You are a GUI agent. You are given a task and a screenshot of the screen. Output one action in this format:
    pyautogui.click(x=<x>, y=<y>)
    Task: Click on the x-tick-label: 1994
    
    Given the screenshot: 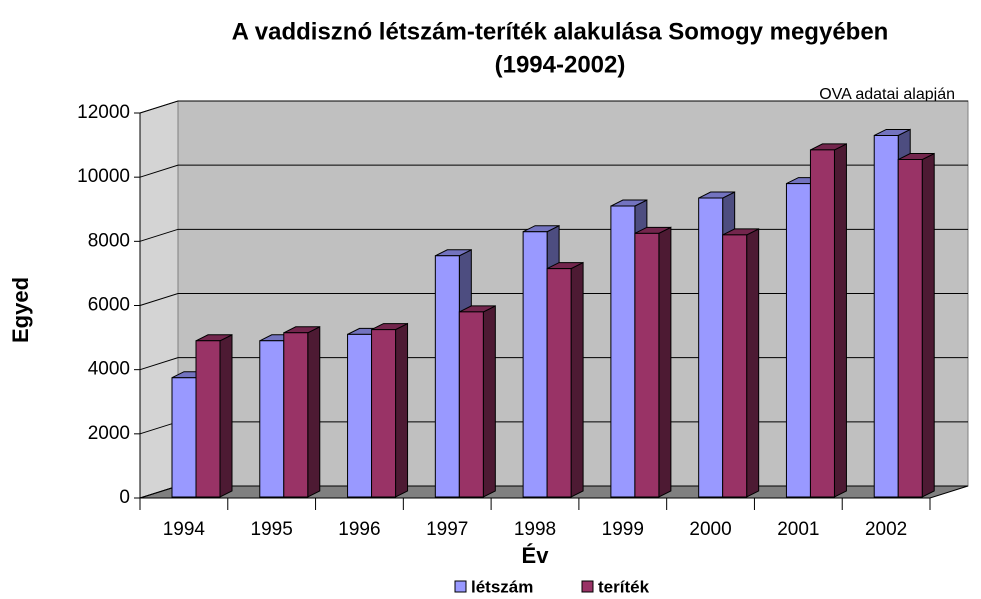 What is the action you would take?
    pyautogui.click(x=184, y=529)
    